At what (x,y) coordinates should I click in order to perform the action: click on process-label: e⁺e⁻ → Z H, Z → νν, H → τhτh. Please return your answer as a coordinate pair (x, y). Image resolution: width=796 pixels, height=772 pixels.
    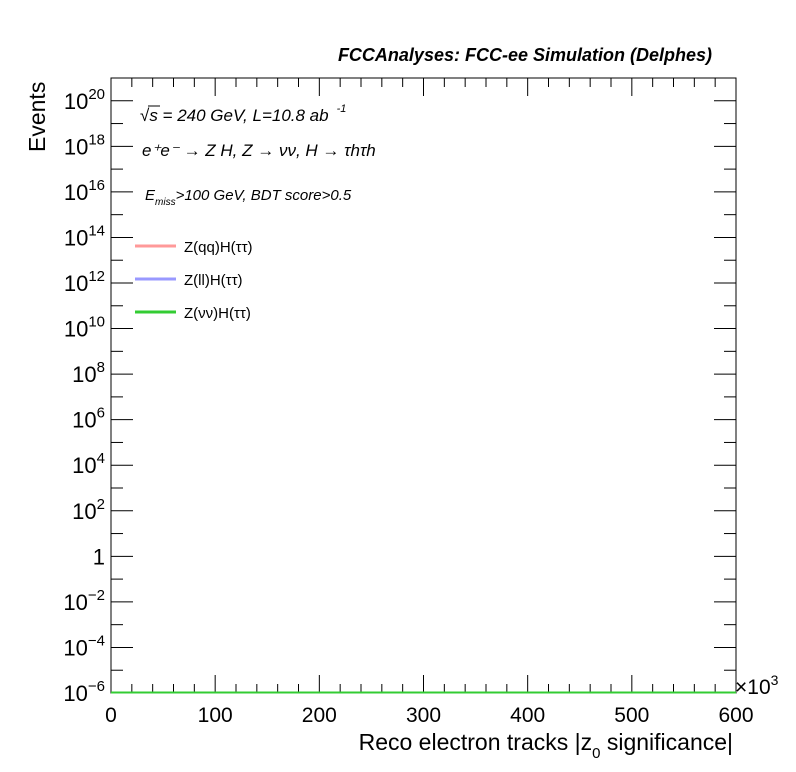
    Looking at the image, I should click on (259, 150).